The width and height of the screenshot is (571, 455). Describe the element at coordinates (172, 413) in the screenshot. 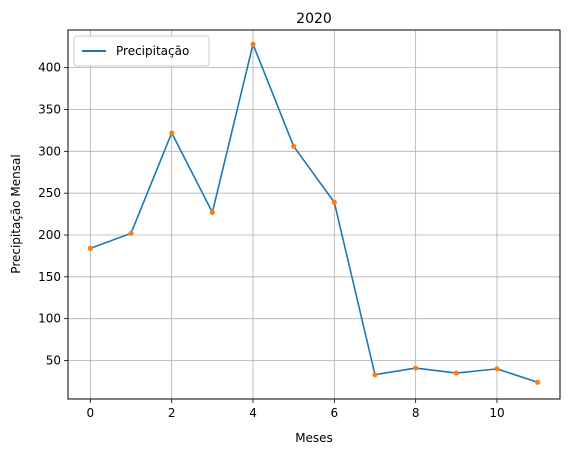

I see `x-tick-label: 2` at that location.